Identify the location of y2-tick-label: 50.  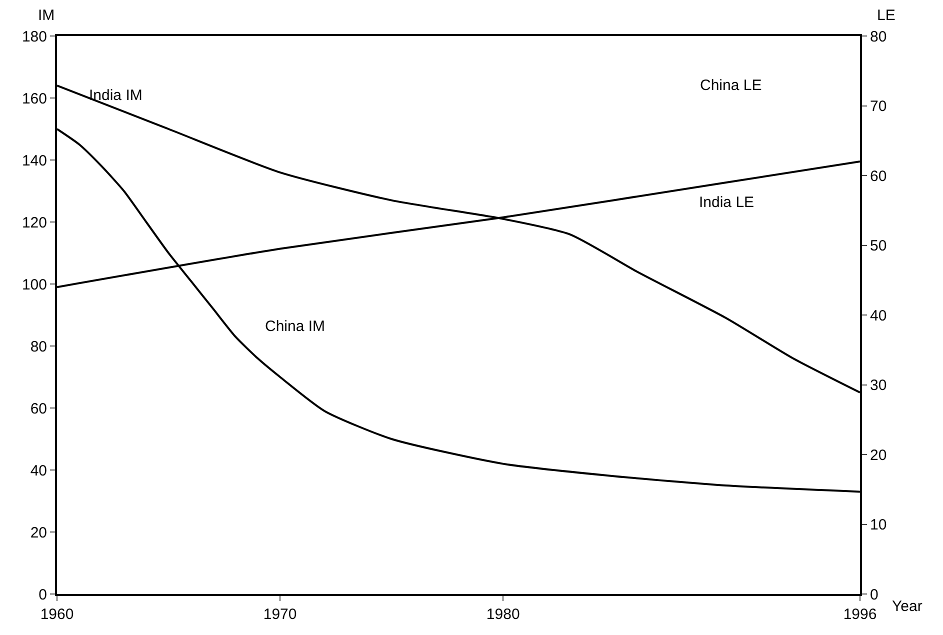
(878, 246).